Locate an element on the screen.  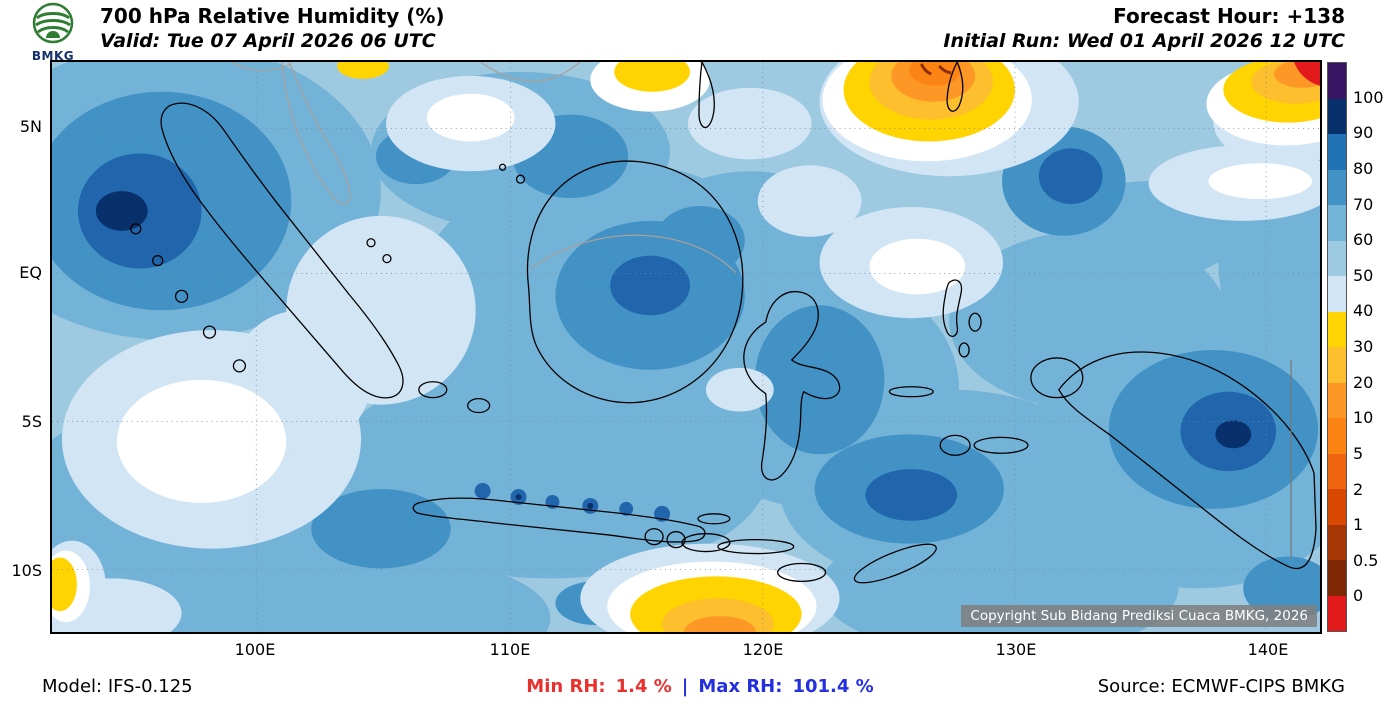
ytick-5s: 5S is located at coordinates (31, 421).